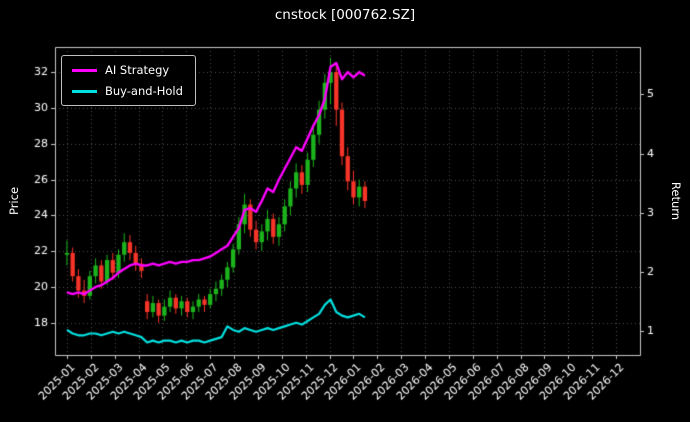 The image size is (690, 422). Describe the element at coordinates (128, 80) in the screenshot. I see `legend: AI Strategy Buy-and-Hold` at that location.